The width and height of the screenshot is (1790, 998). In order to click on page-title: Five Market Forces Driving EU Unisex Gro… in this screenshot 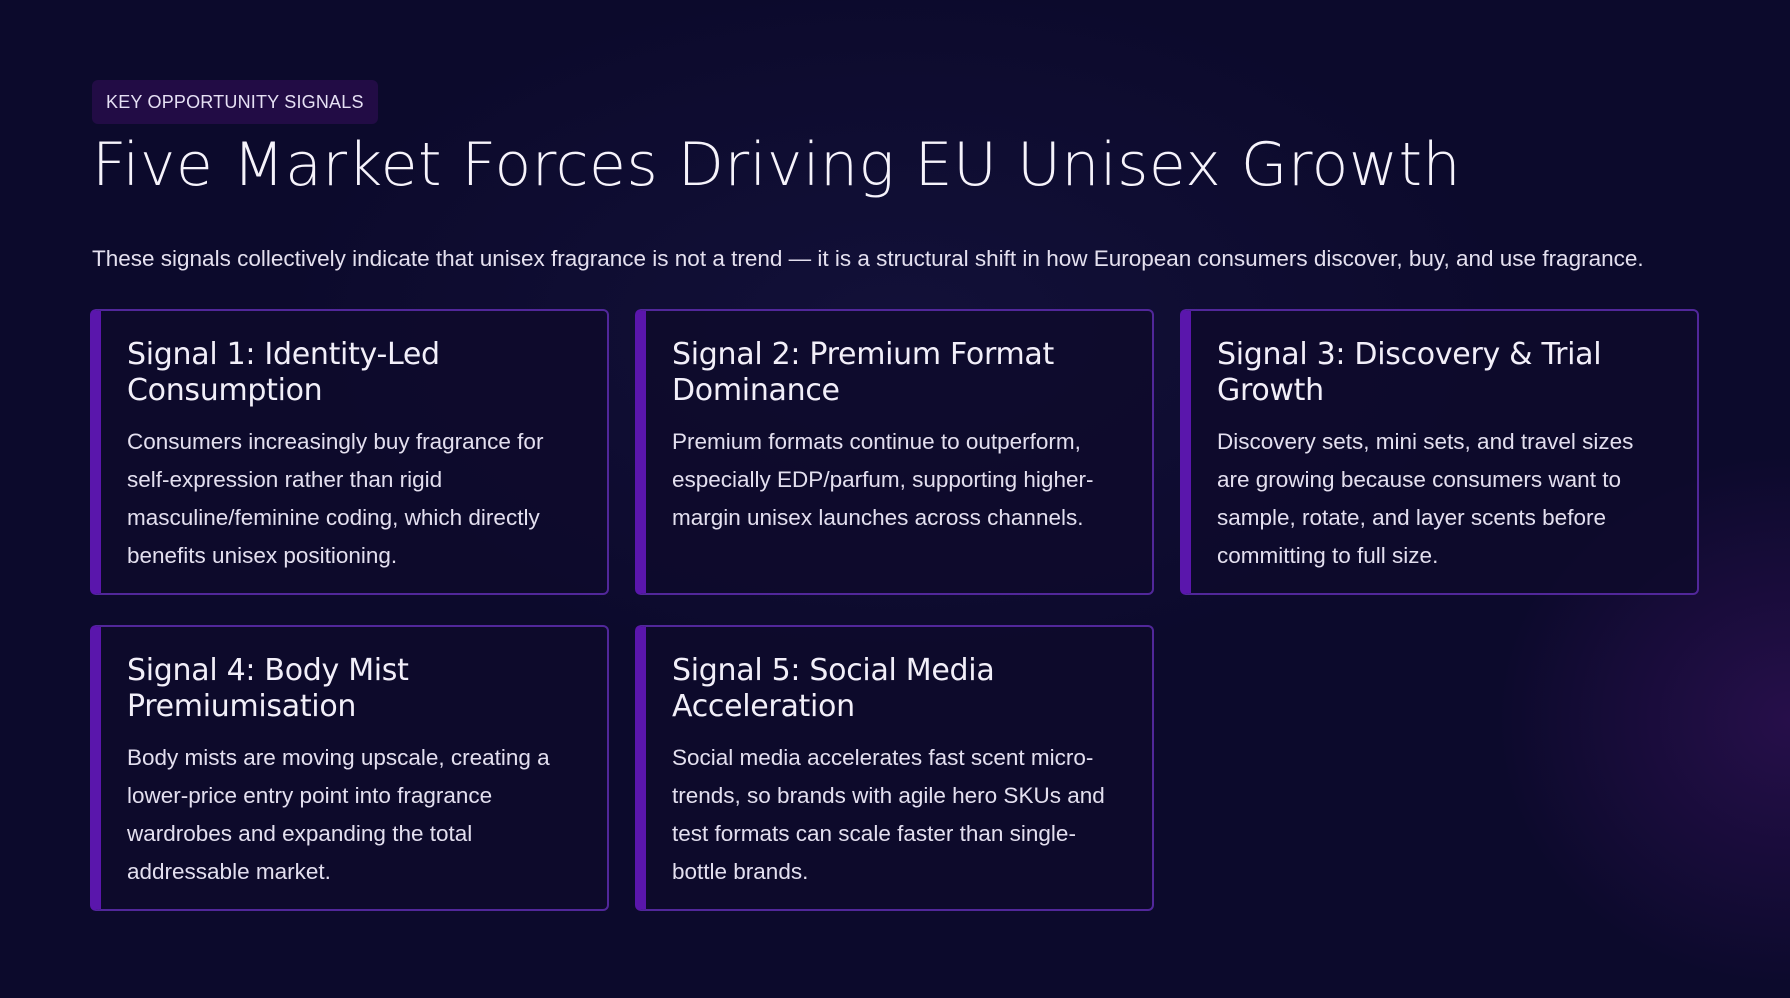, I will do `click(777, 165)`.